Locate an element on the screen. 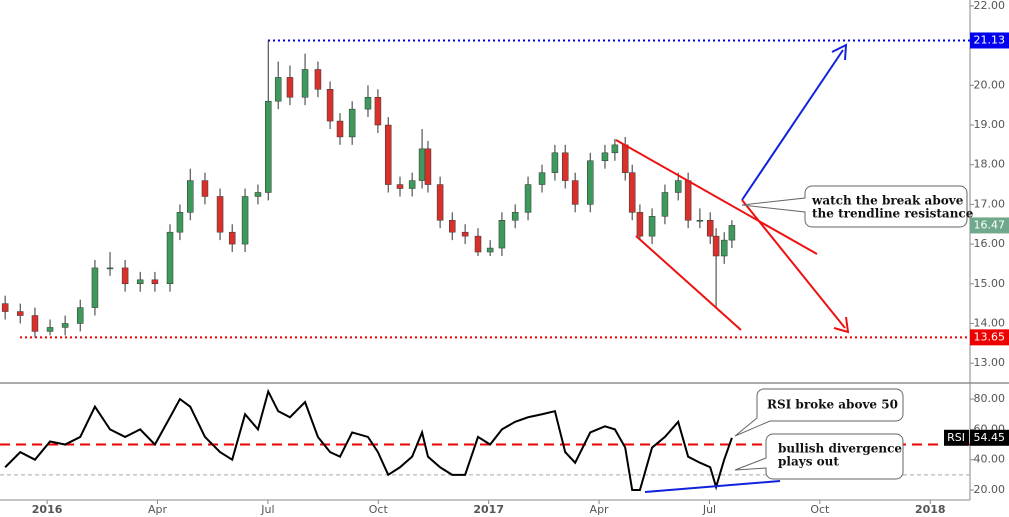 Image resolution: width=1009 pixels, height=517 pixels. y-tick-label: 18.00 is located at coordinates (990, 164).